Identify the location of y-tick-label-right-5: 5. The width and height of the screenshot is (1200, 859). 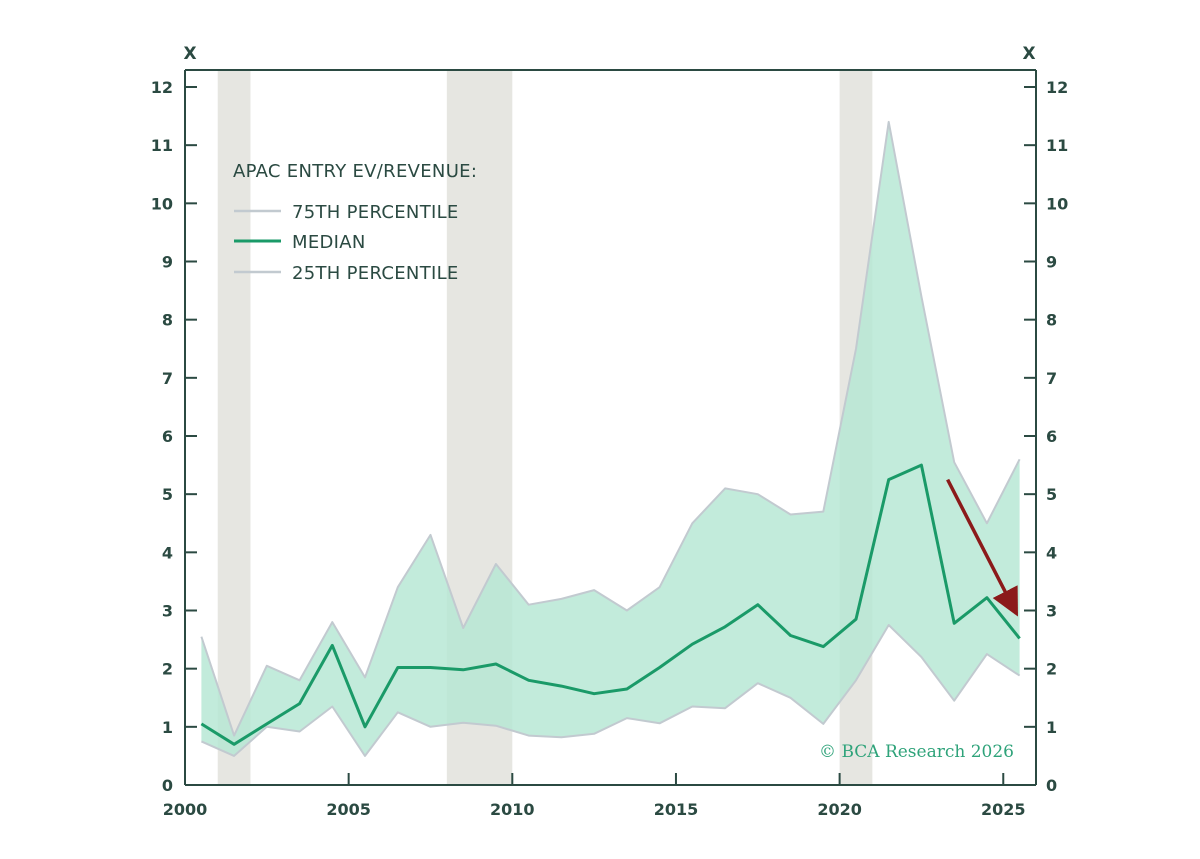
(1051, 494).